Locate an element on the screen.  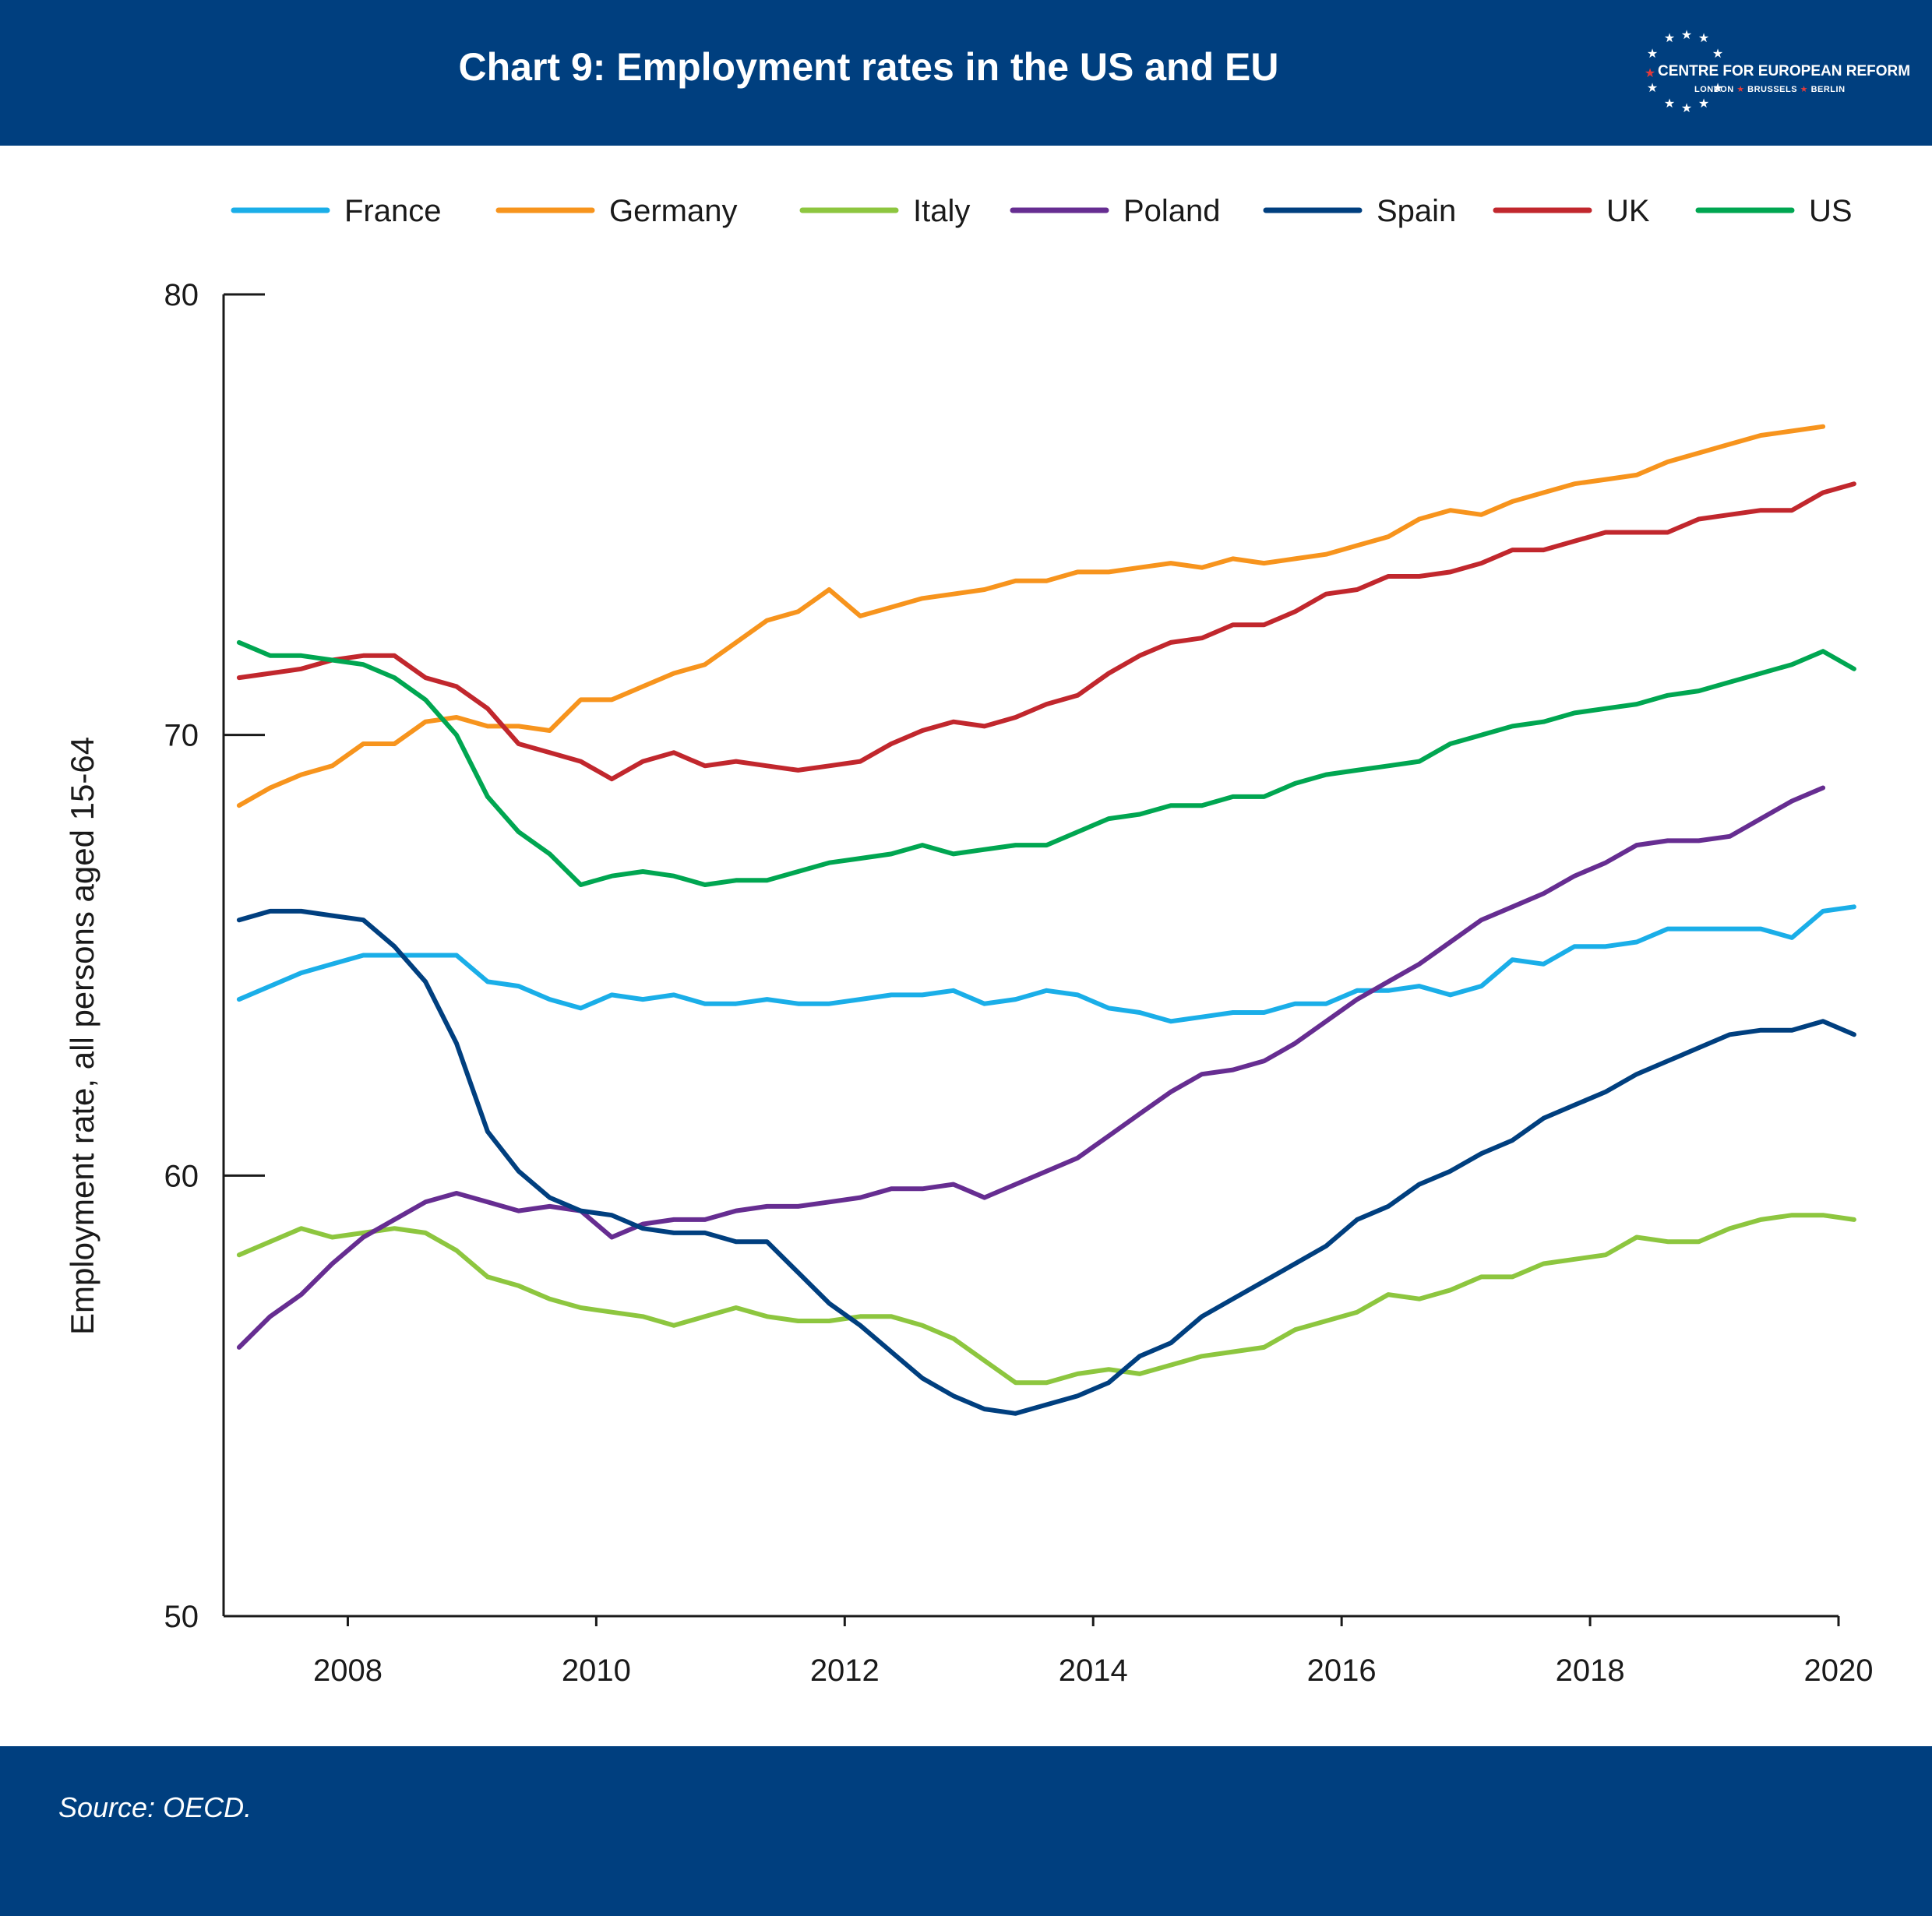
source-note: Source: OECD. is located at coordinates (155, 1807).